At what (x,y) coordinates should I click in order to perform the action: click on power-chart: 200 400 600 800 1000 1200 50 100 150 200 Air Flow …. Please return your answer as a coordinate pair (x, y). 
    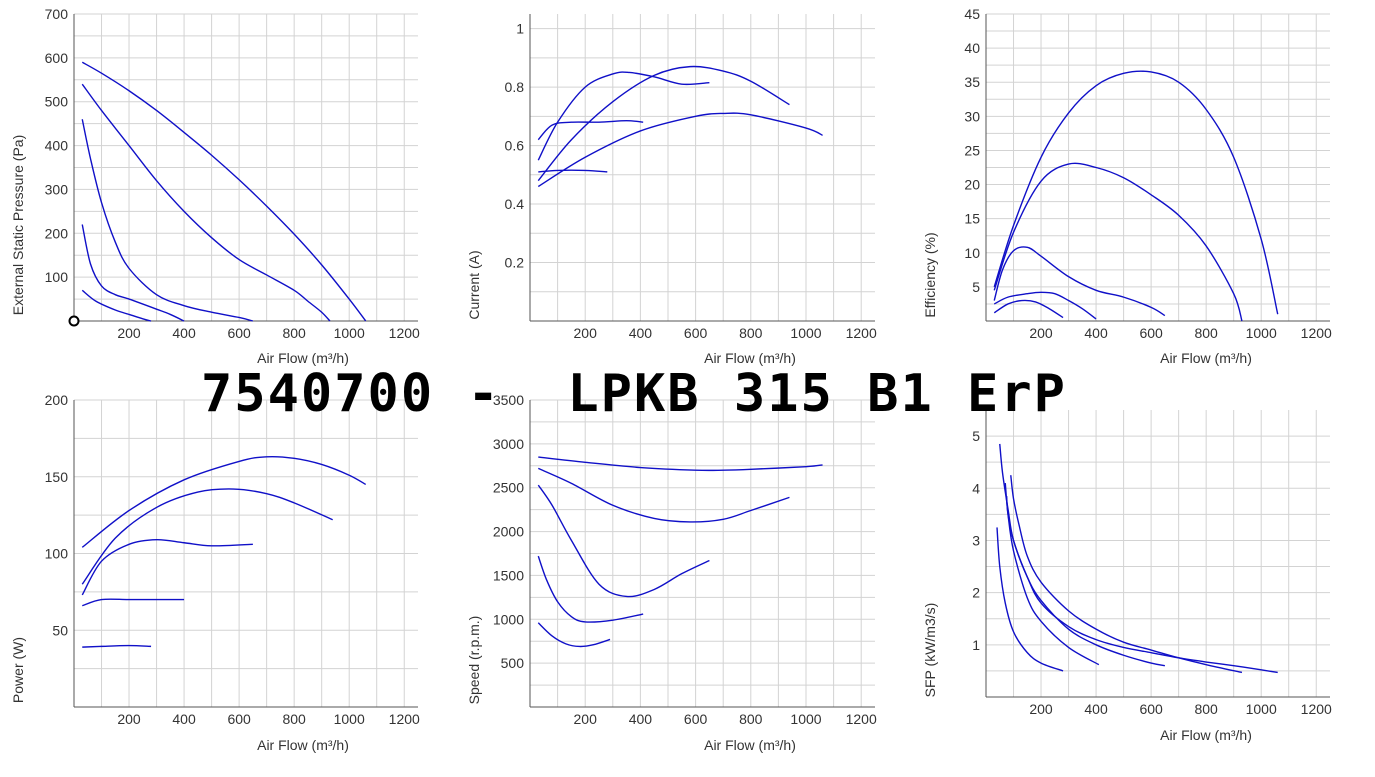
    Looking at the image, I should click on (215, 572).